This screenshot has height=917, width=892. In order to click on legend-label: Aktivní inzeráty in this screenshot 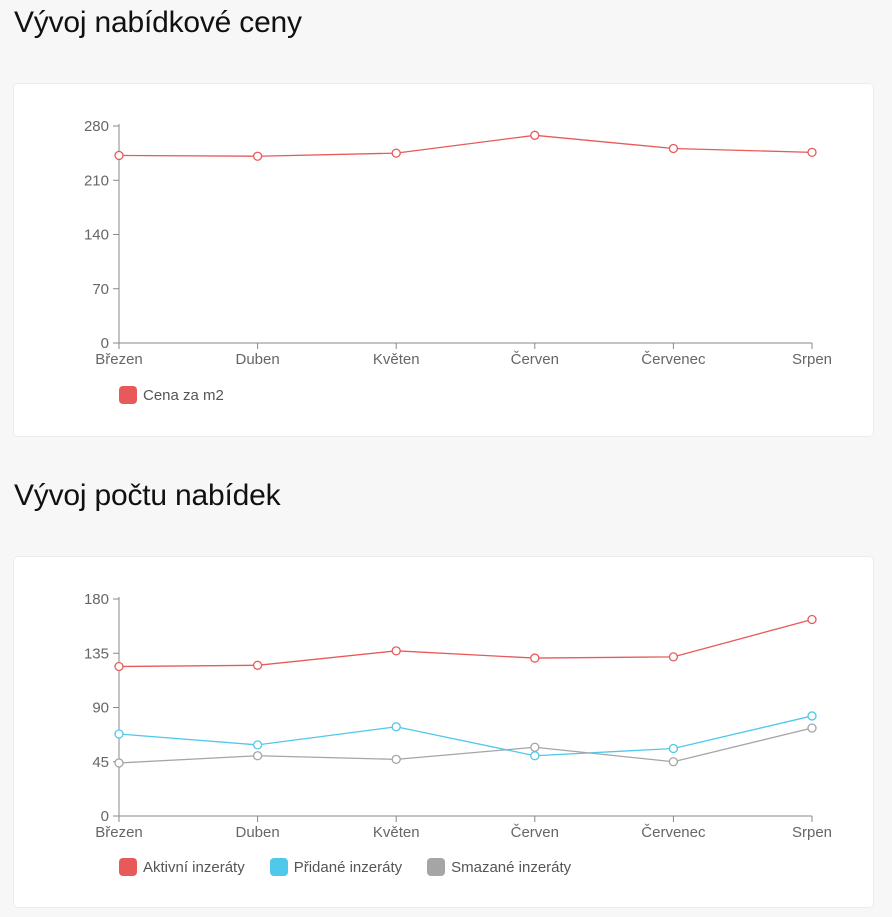, I will do `click(194, 867)`.